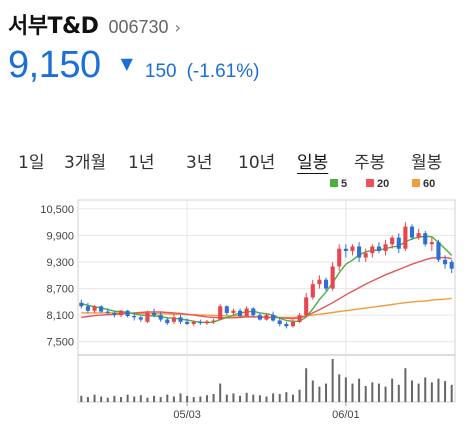  Describe the element at coordinates (429, 184) in the screenshot. I see `legend-label: 60` at that location.